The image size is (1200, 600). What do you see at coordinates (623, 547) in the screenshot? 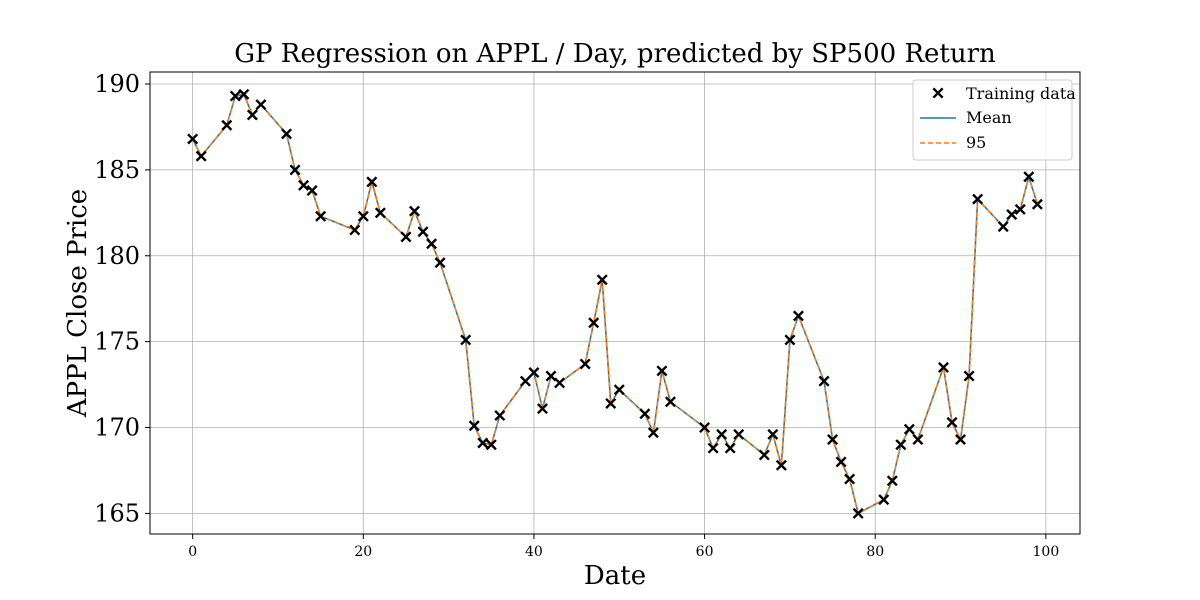
I see `x-axis: 0 20 40 60 80 100` at bounding box center [623, 547].